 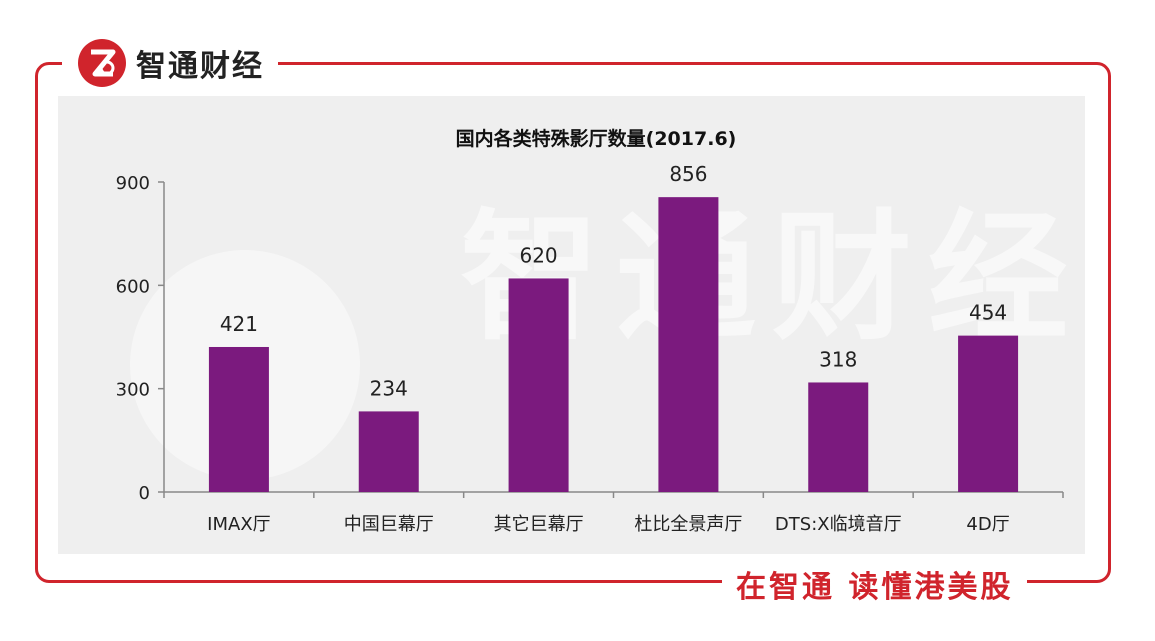 What do you see at coordinates (988, 313) in the screenshot?
I see `data-label: 454` at bounding box center [988, 313].